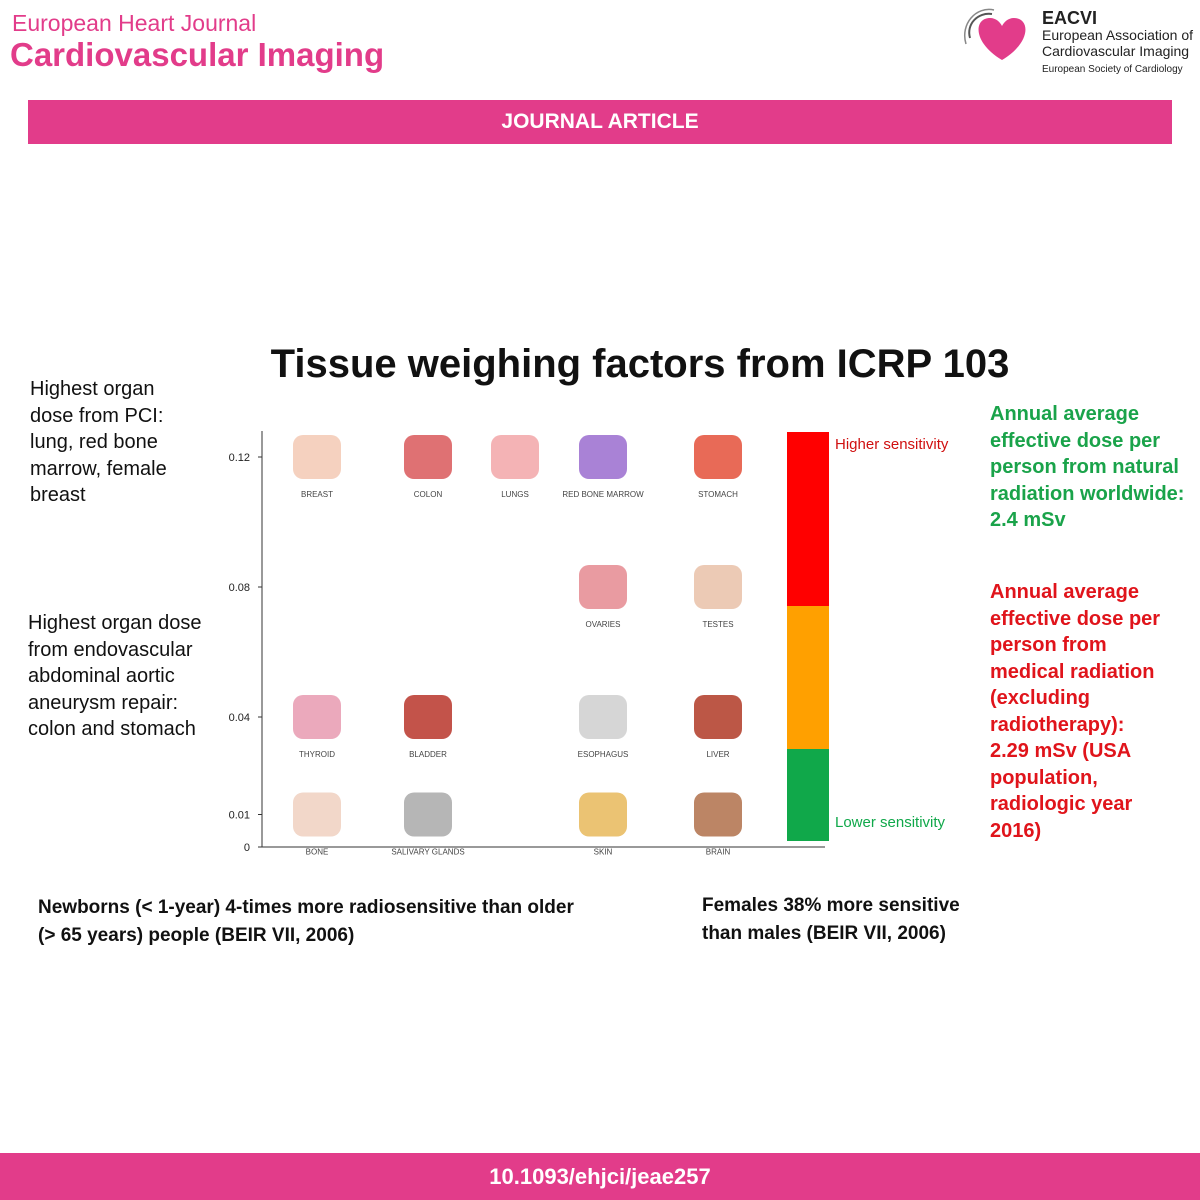  I want to click on organ-label: SKIN, so click(603, 852).